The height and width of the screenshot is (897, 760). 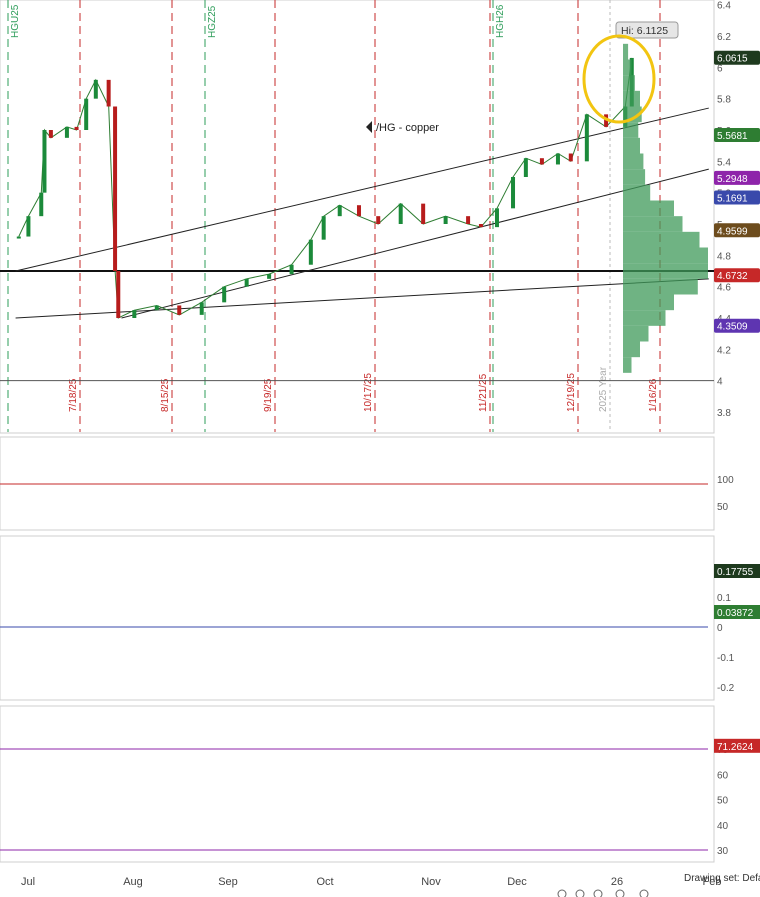 I want to click on drawing-set-label: Drawing set: Defaul, so click(x=722, y=878).